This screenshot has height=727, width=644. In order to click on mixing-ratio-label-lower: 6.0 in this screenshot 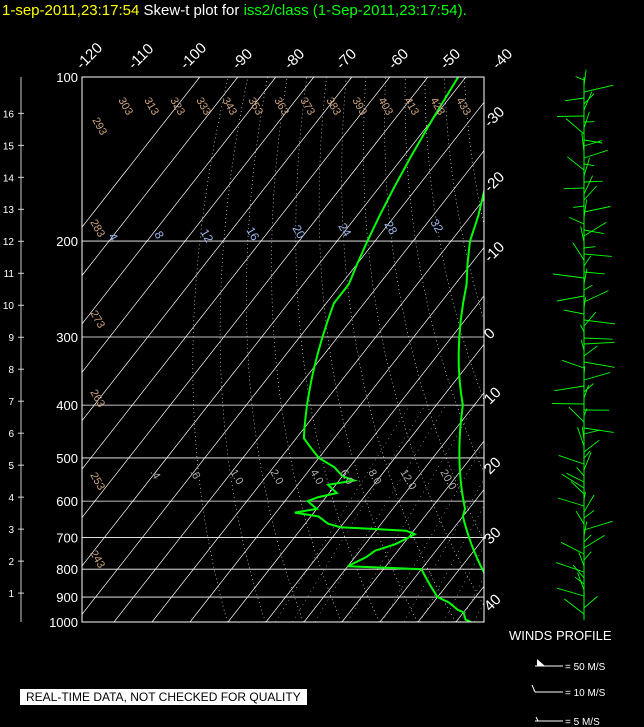, I will do `click(346, 477)`.